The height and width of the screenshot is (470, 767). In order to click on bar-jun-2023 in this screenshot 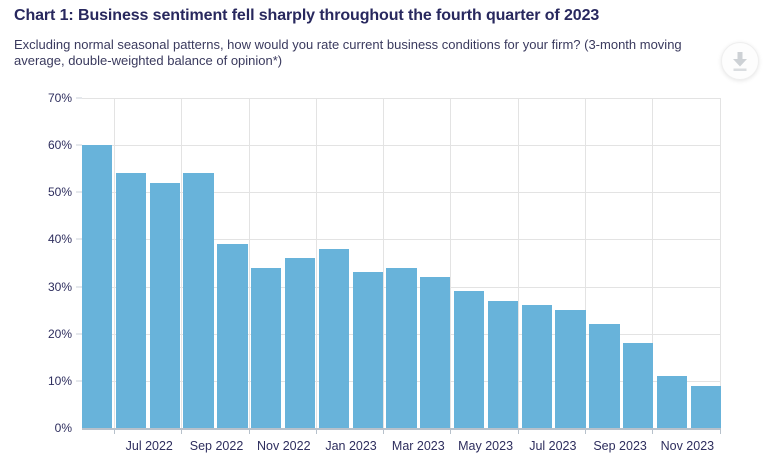, I will do `click(536, 366)`.